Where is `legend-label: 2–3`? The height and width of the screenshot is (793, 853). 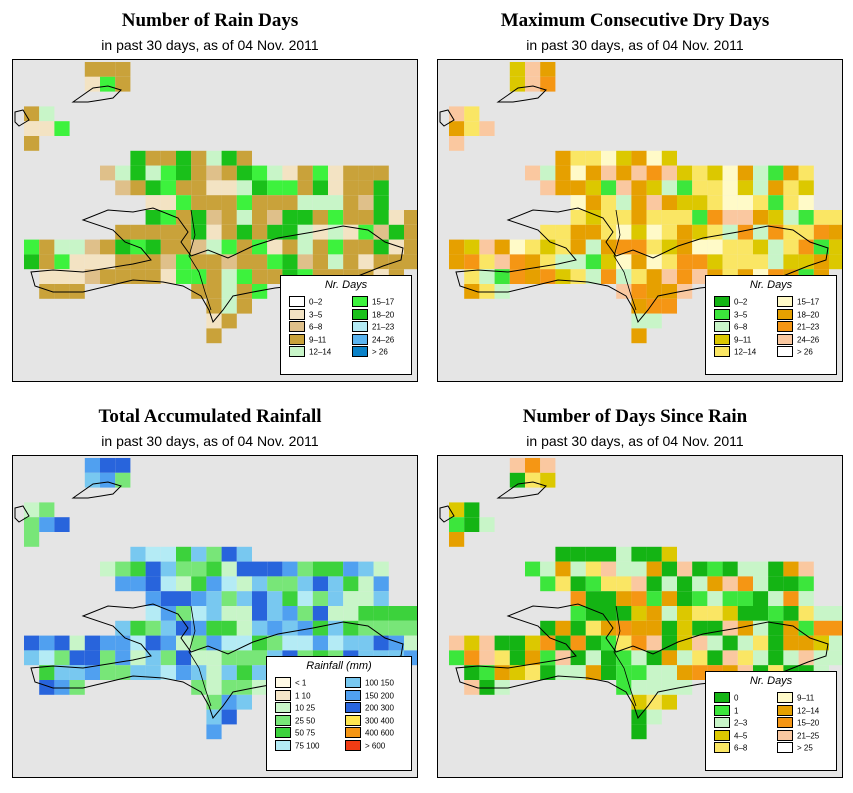
legend-label: 2–3 is located at coordinates (741, 723).